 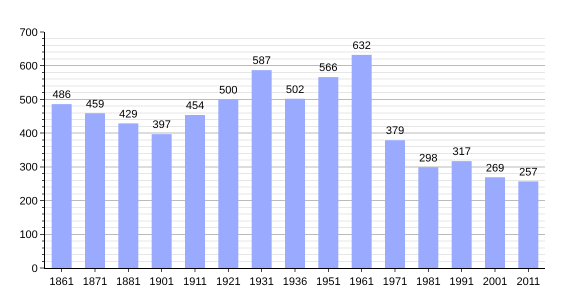 I want to click on data-label: 459, so click(x=95, y=104).